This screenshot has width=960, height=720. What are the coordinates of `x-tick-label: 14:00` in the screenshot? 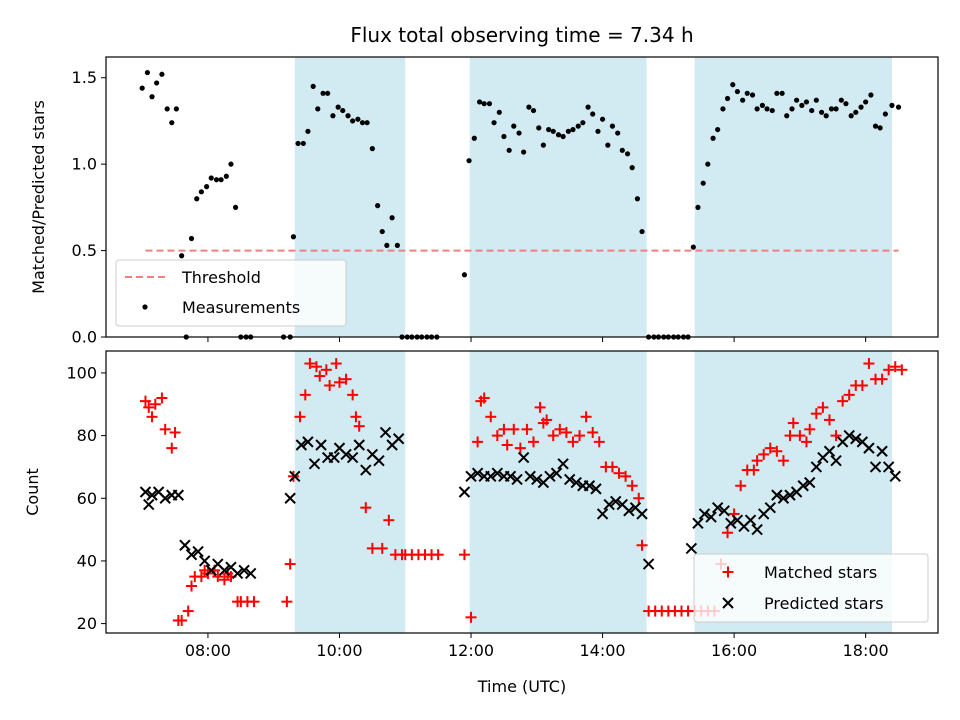 It's located at (603, 650).